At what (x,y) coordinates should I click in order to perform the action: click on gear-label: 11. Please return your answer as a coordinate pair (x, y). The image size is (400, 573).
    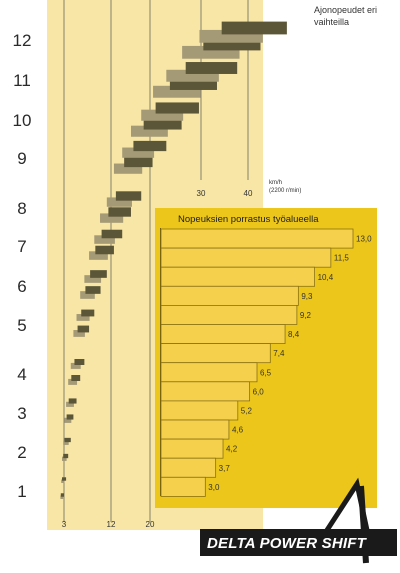
    Looking at the image, I should click on (22, 80).